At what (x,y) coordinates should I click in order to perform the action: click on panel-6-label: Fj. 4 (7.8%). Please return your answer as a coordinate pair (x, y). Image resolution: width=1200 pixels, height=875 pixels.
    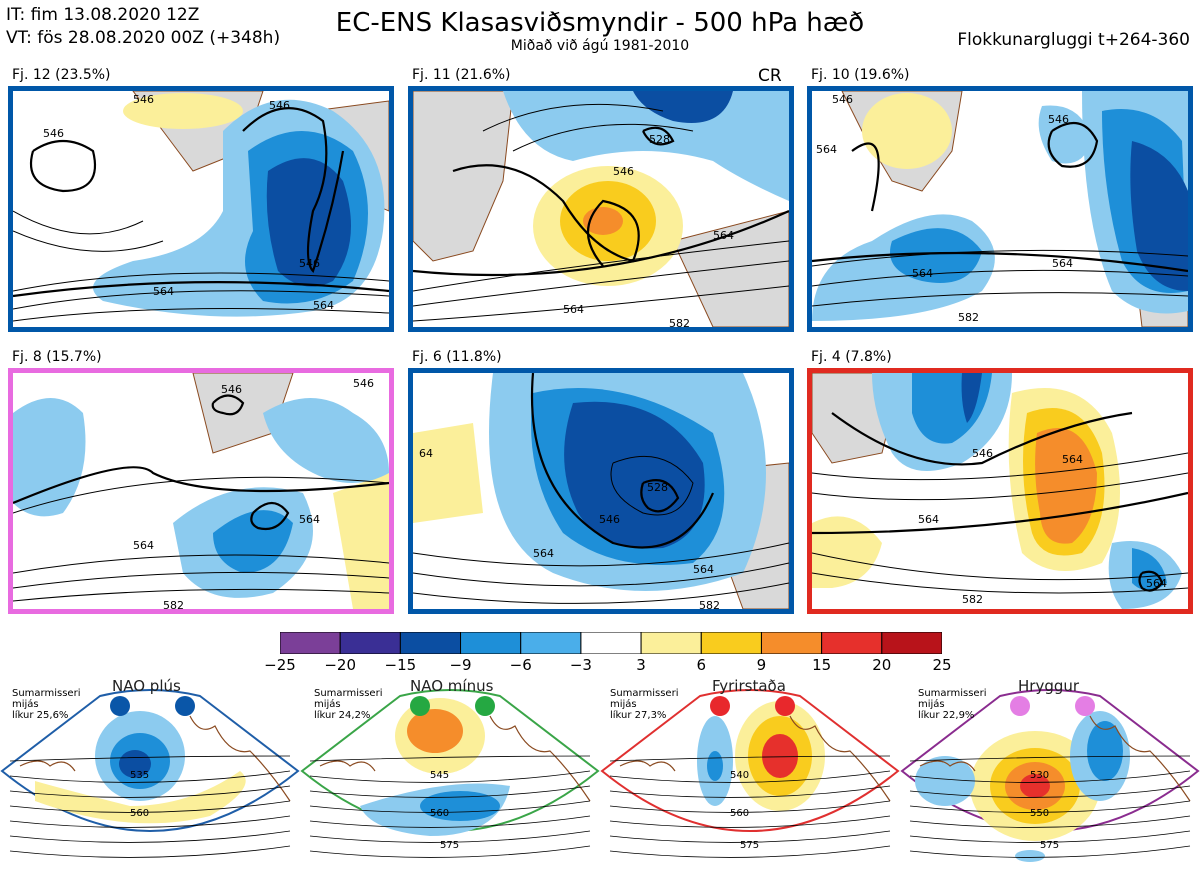
    Looking at the image, I should click on (851, 357).